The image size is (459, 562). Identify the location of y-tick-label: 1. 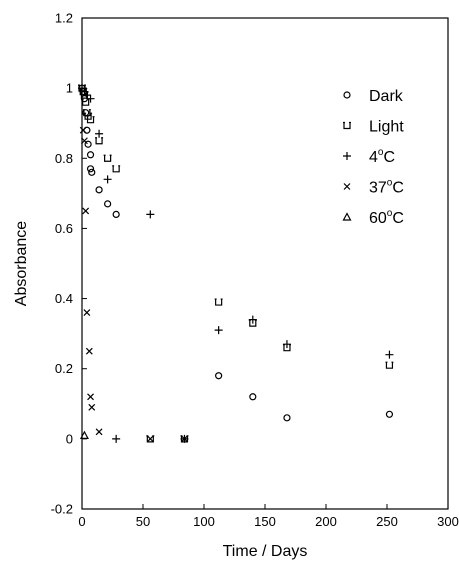
(69, 88).